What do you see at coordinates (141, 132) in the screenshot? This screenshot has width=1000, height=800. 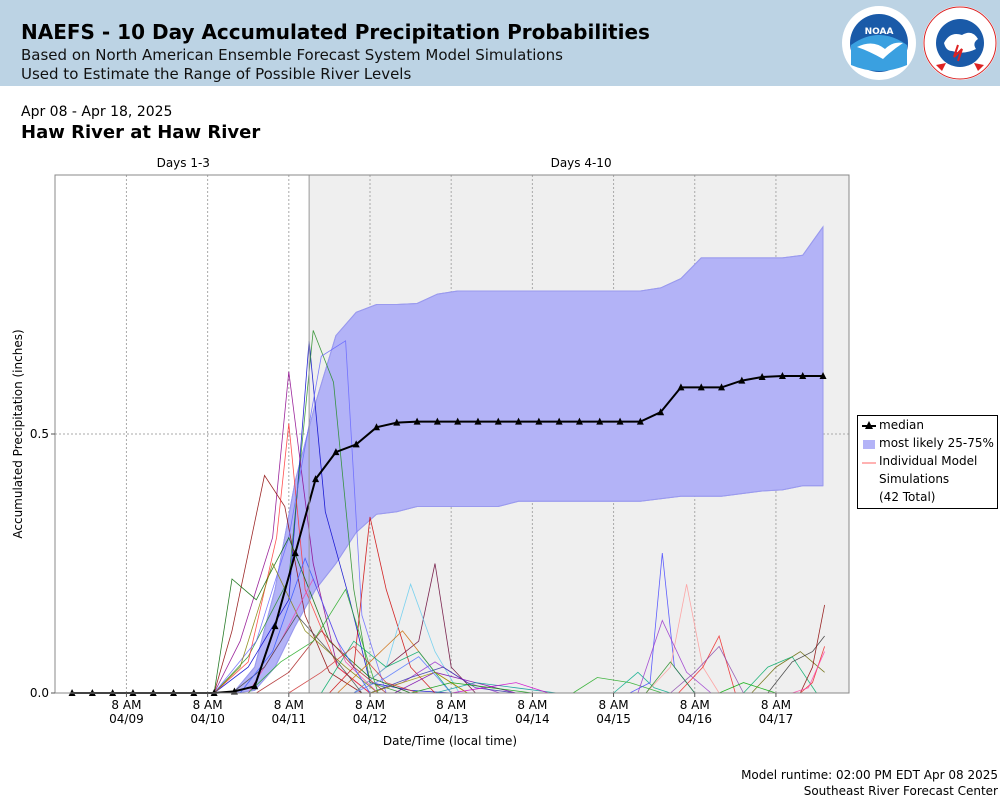 I see `station-name: Haw River at Haw River` at bounding box center [141, 132].